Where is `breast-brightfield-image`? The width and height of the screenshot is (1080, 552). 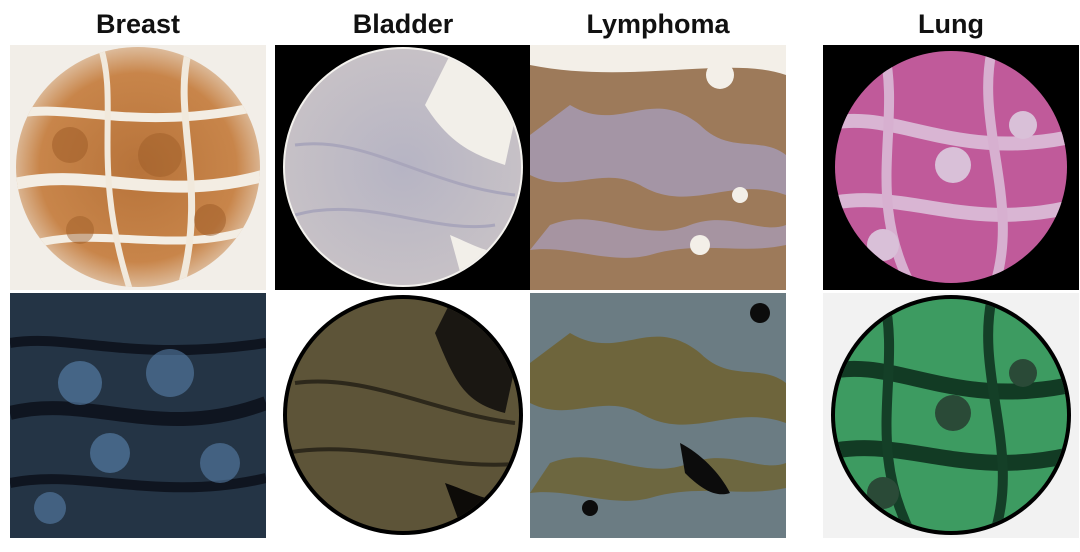
breast-brightfield-image is located at coordinates (138, 167).